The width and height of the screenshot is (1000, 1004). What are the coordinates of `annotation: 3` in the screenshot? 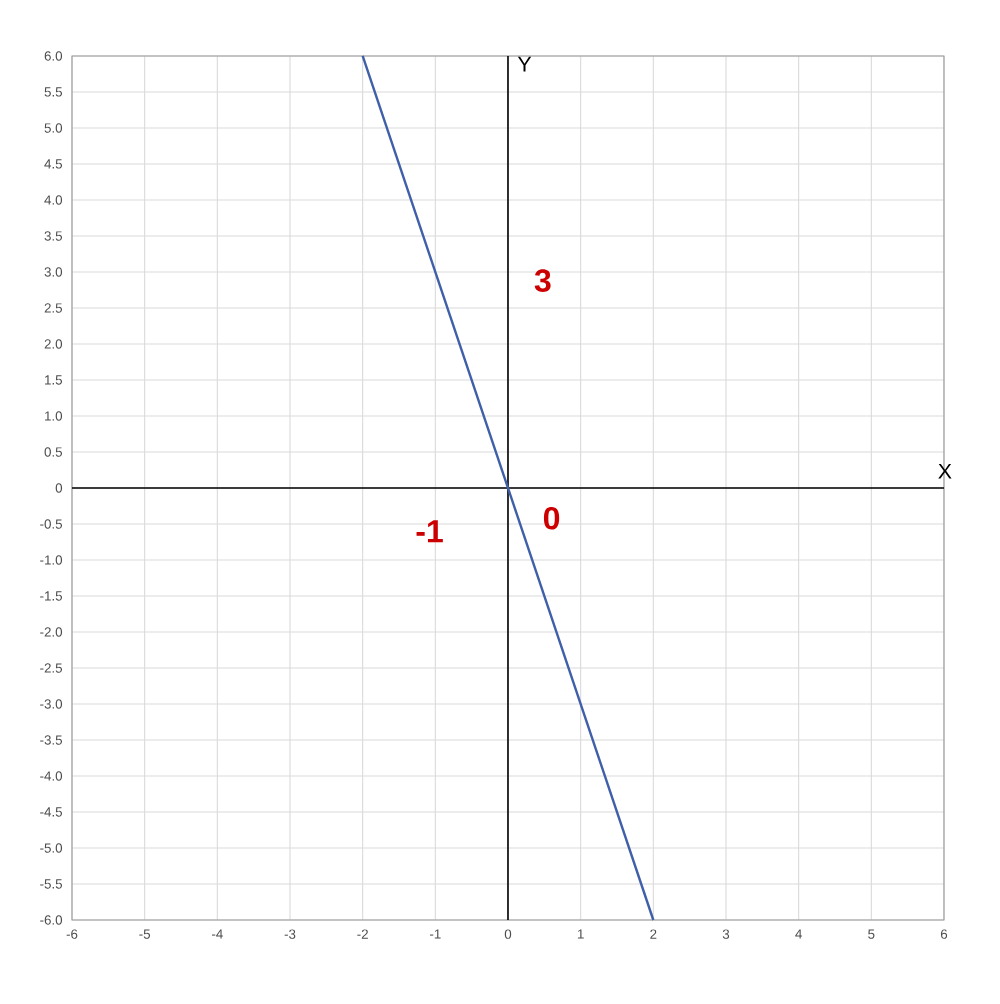 It's located at (542, 280).